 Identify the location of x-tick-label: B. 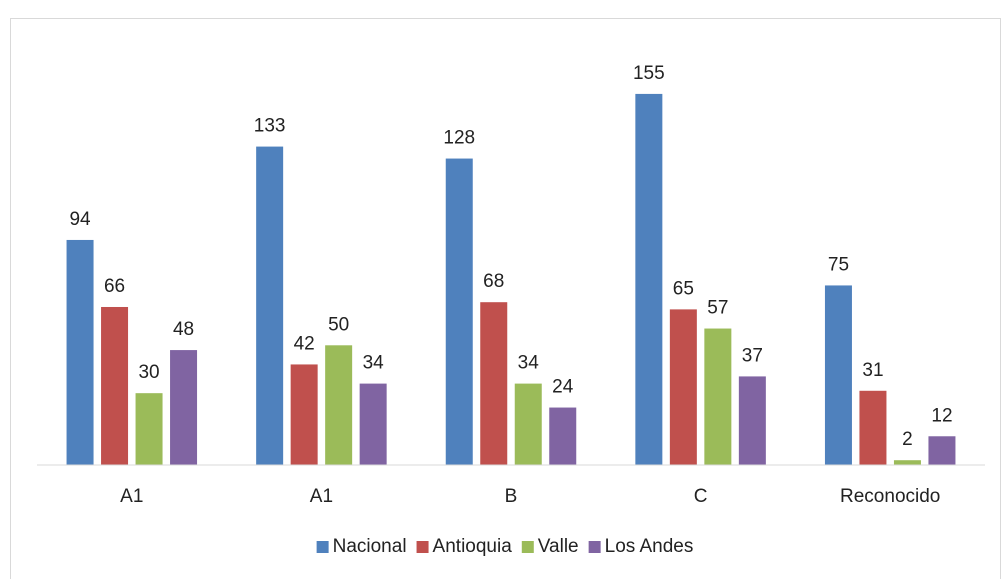
(511, 496).